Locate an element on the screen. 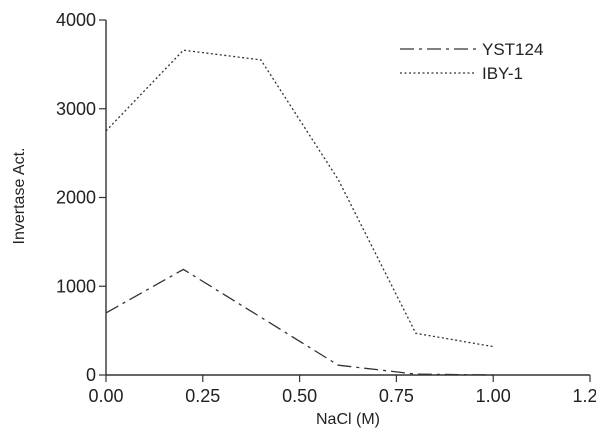 The image size is (596, 432). legend: YST124 IBY-1 is located at coordinates (471, 61).